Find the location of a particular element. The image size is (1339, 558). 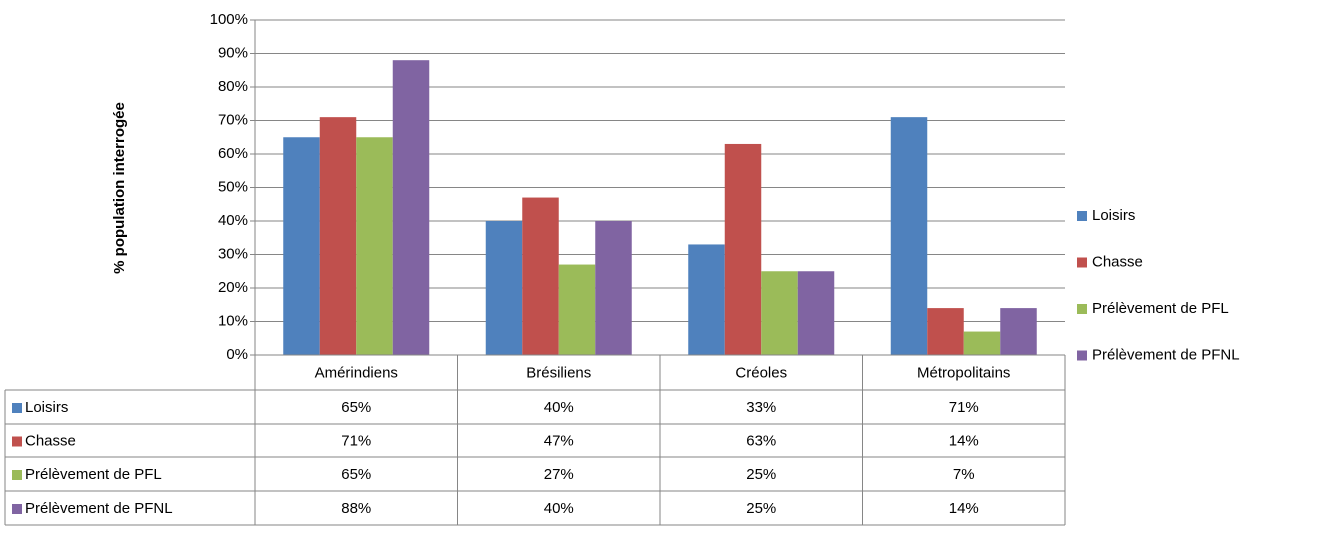

legend-label: Prélèvement de PFL is located at coordinates (1160, 308).